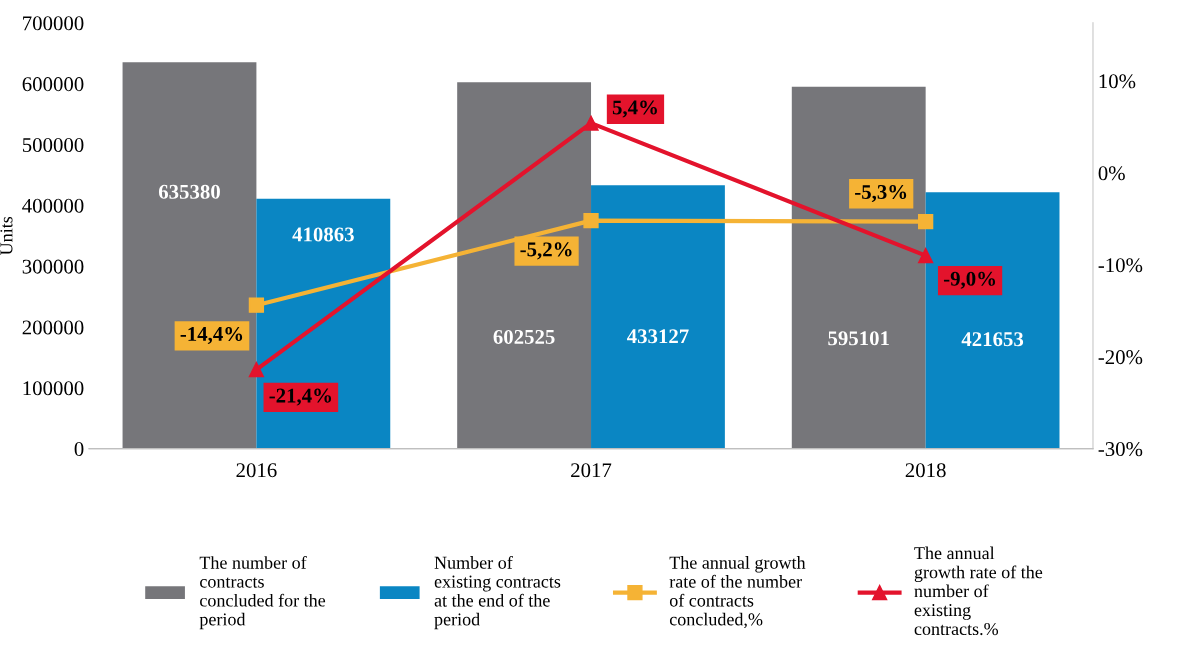 This screenshot has height=655, width=1188. What do you see at coordinates (546, 251) in the screenshot?
I see `data-label: -5,2%` at bounding box center [546, 251].